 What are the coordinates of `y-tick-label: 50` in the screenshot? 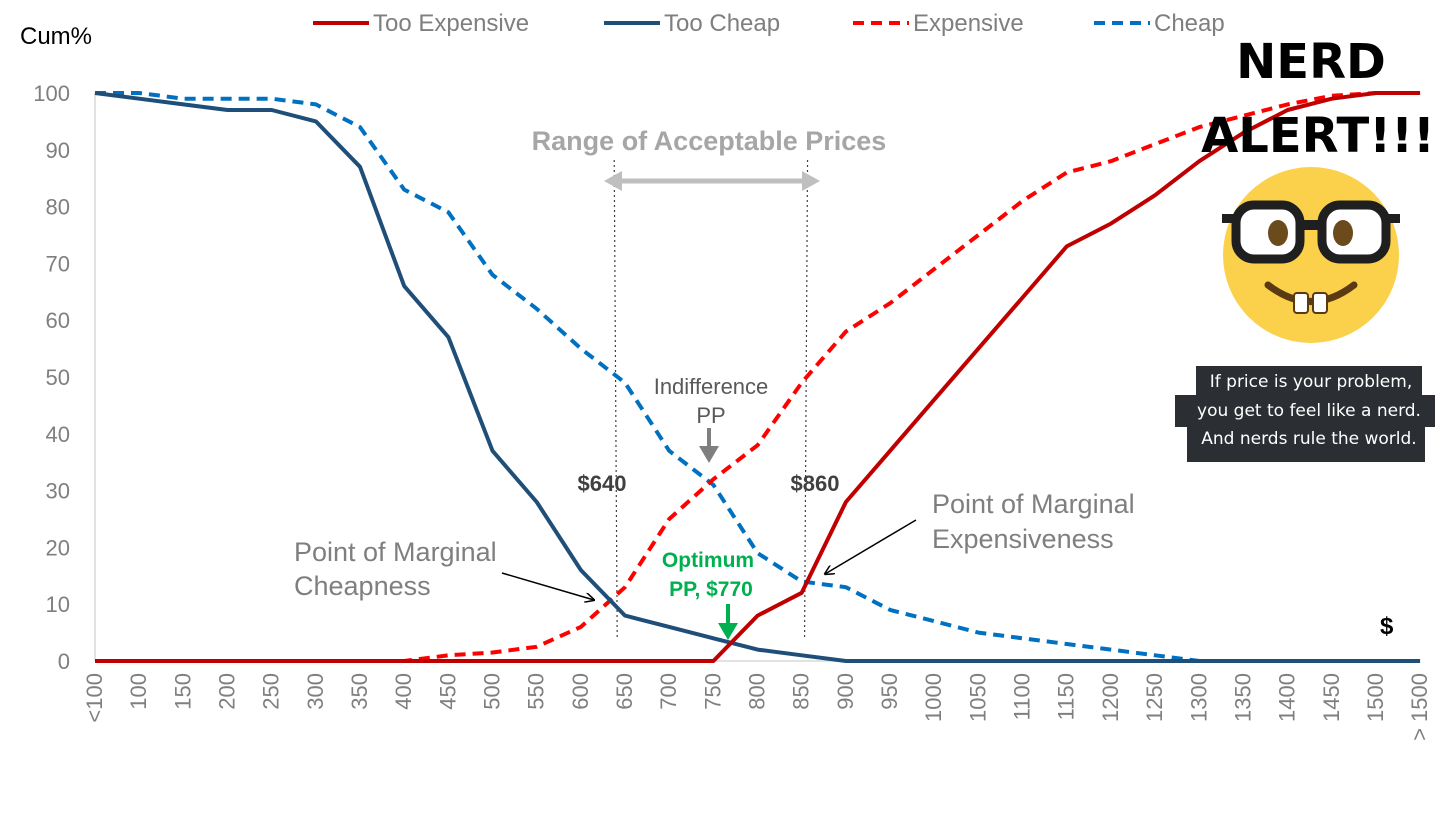 It's located at (58, 377).